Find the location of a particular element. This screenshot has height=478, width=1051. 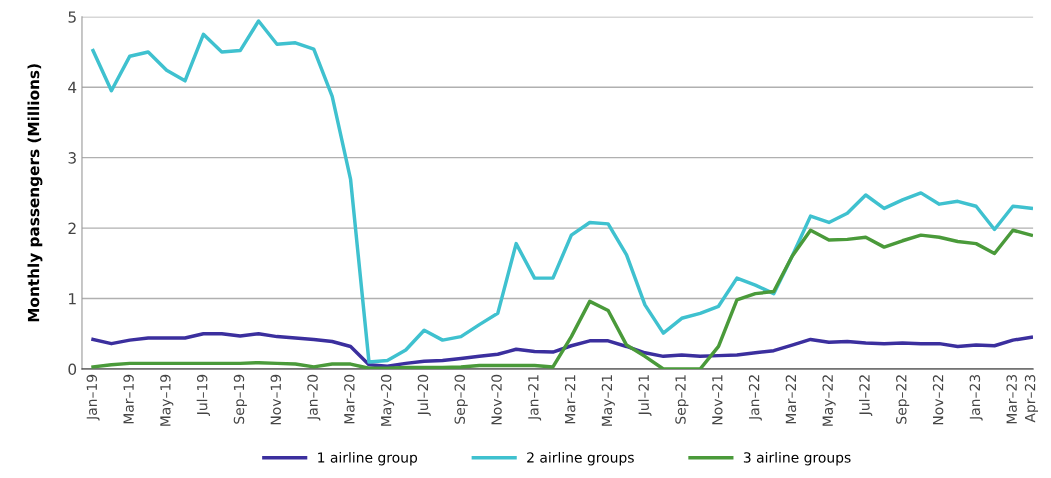

x-tick-label: Mar–23 is located at coordinates (1011, 399).